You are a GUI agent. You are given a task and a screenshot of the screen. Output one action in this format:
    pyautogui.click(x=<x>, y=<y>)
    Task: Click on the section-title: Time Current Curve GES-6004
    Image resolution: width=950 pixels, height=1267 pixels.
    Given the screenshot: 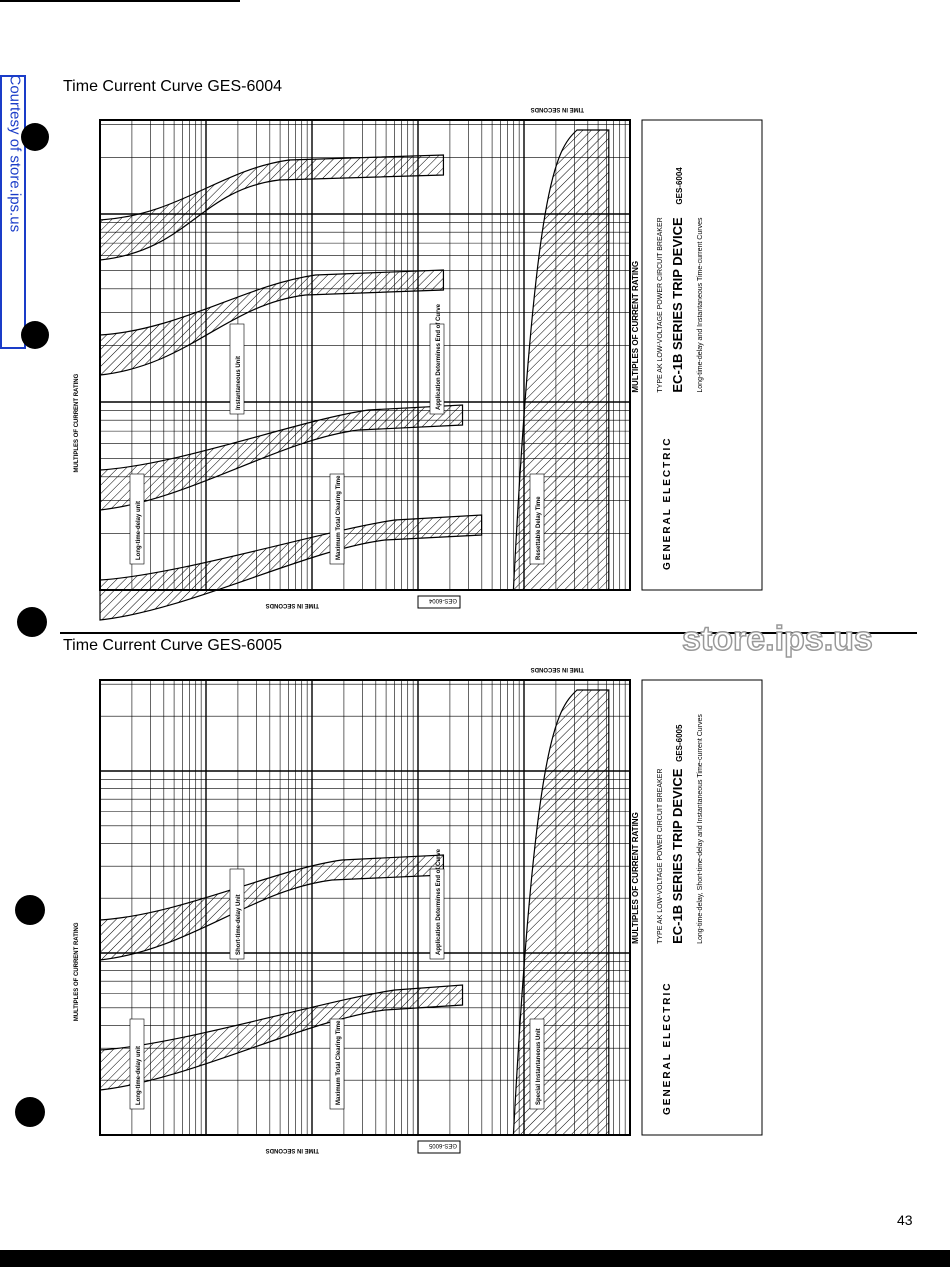 What is the action you would take?
    pyautogui.click(x=173, y=86)
    